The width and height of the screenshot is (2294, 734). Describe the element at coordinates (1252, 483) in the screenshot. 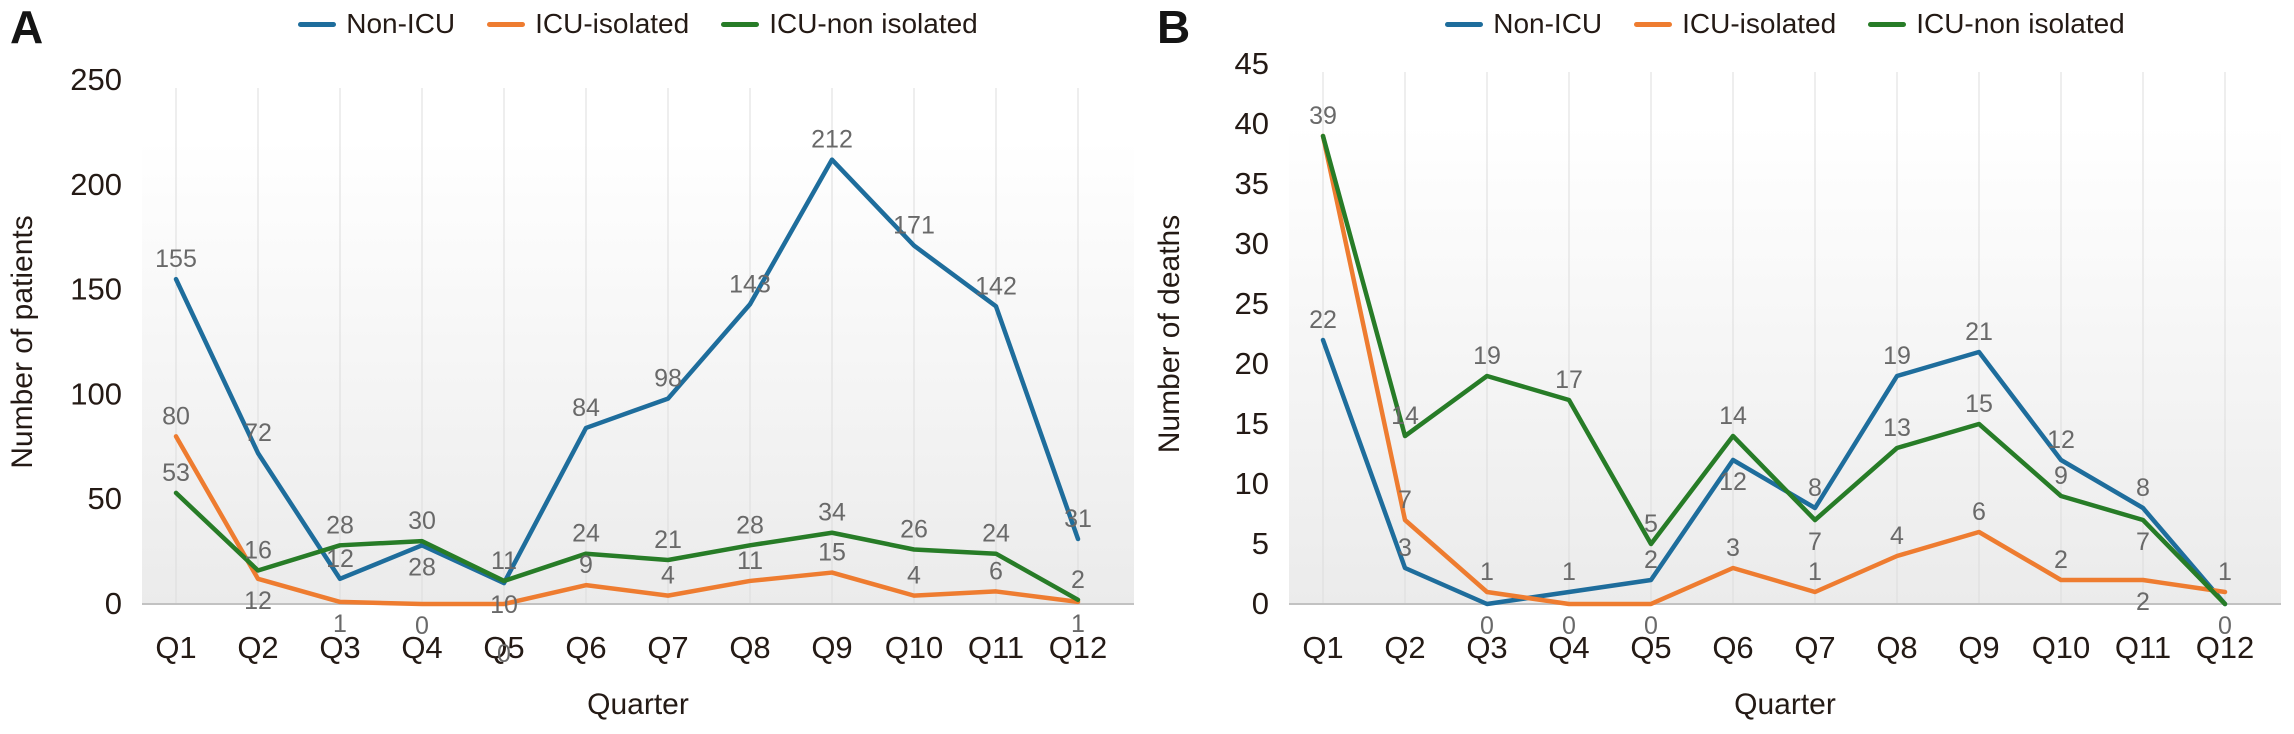

I see `y-tick-label: 10` at that location.